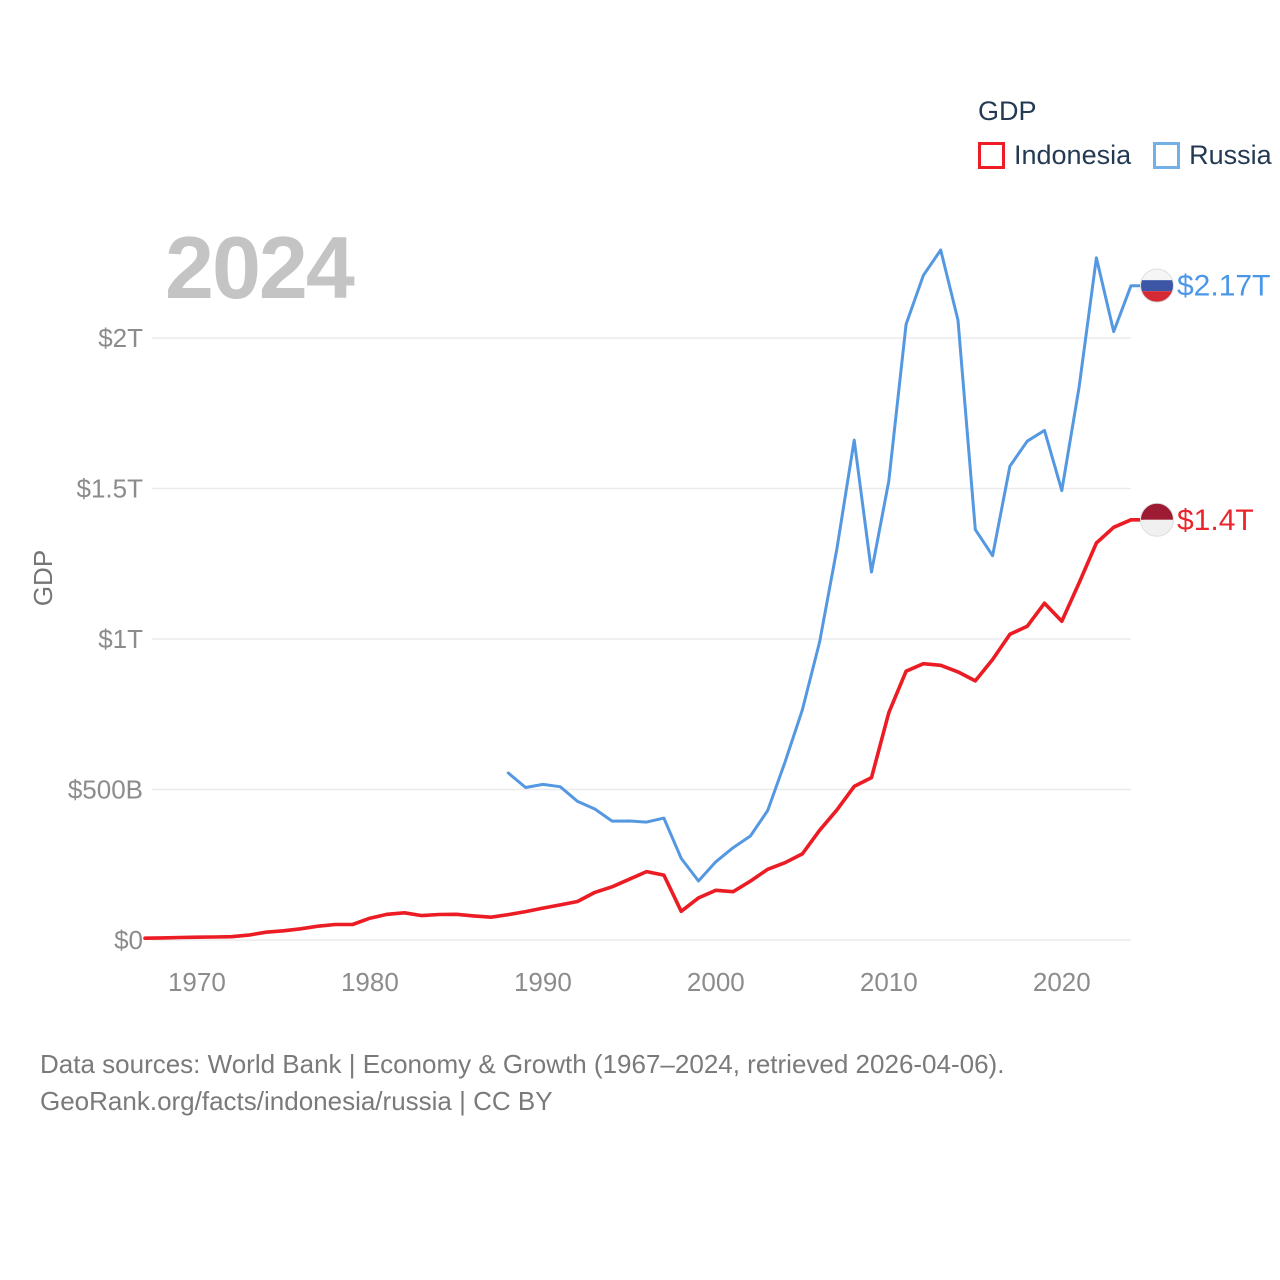 The width and height of the screenshot is (1280, 1280). I want to click on y-axis-title: GDP, so click(43, 578).